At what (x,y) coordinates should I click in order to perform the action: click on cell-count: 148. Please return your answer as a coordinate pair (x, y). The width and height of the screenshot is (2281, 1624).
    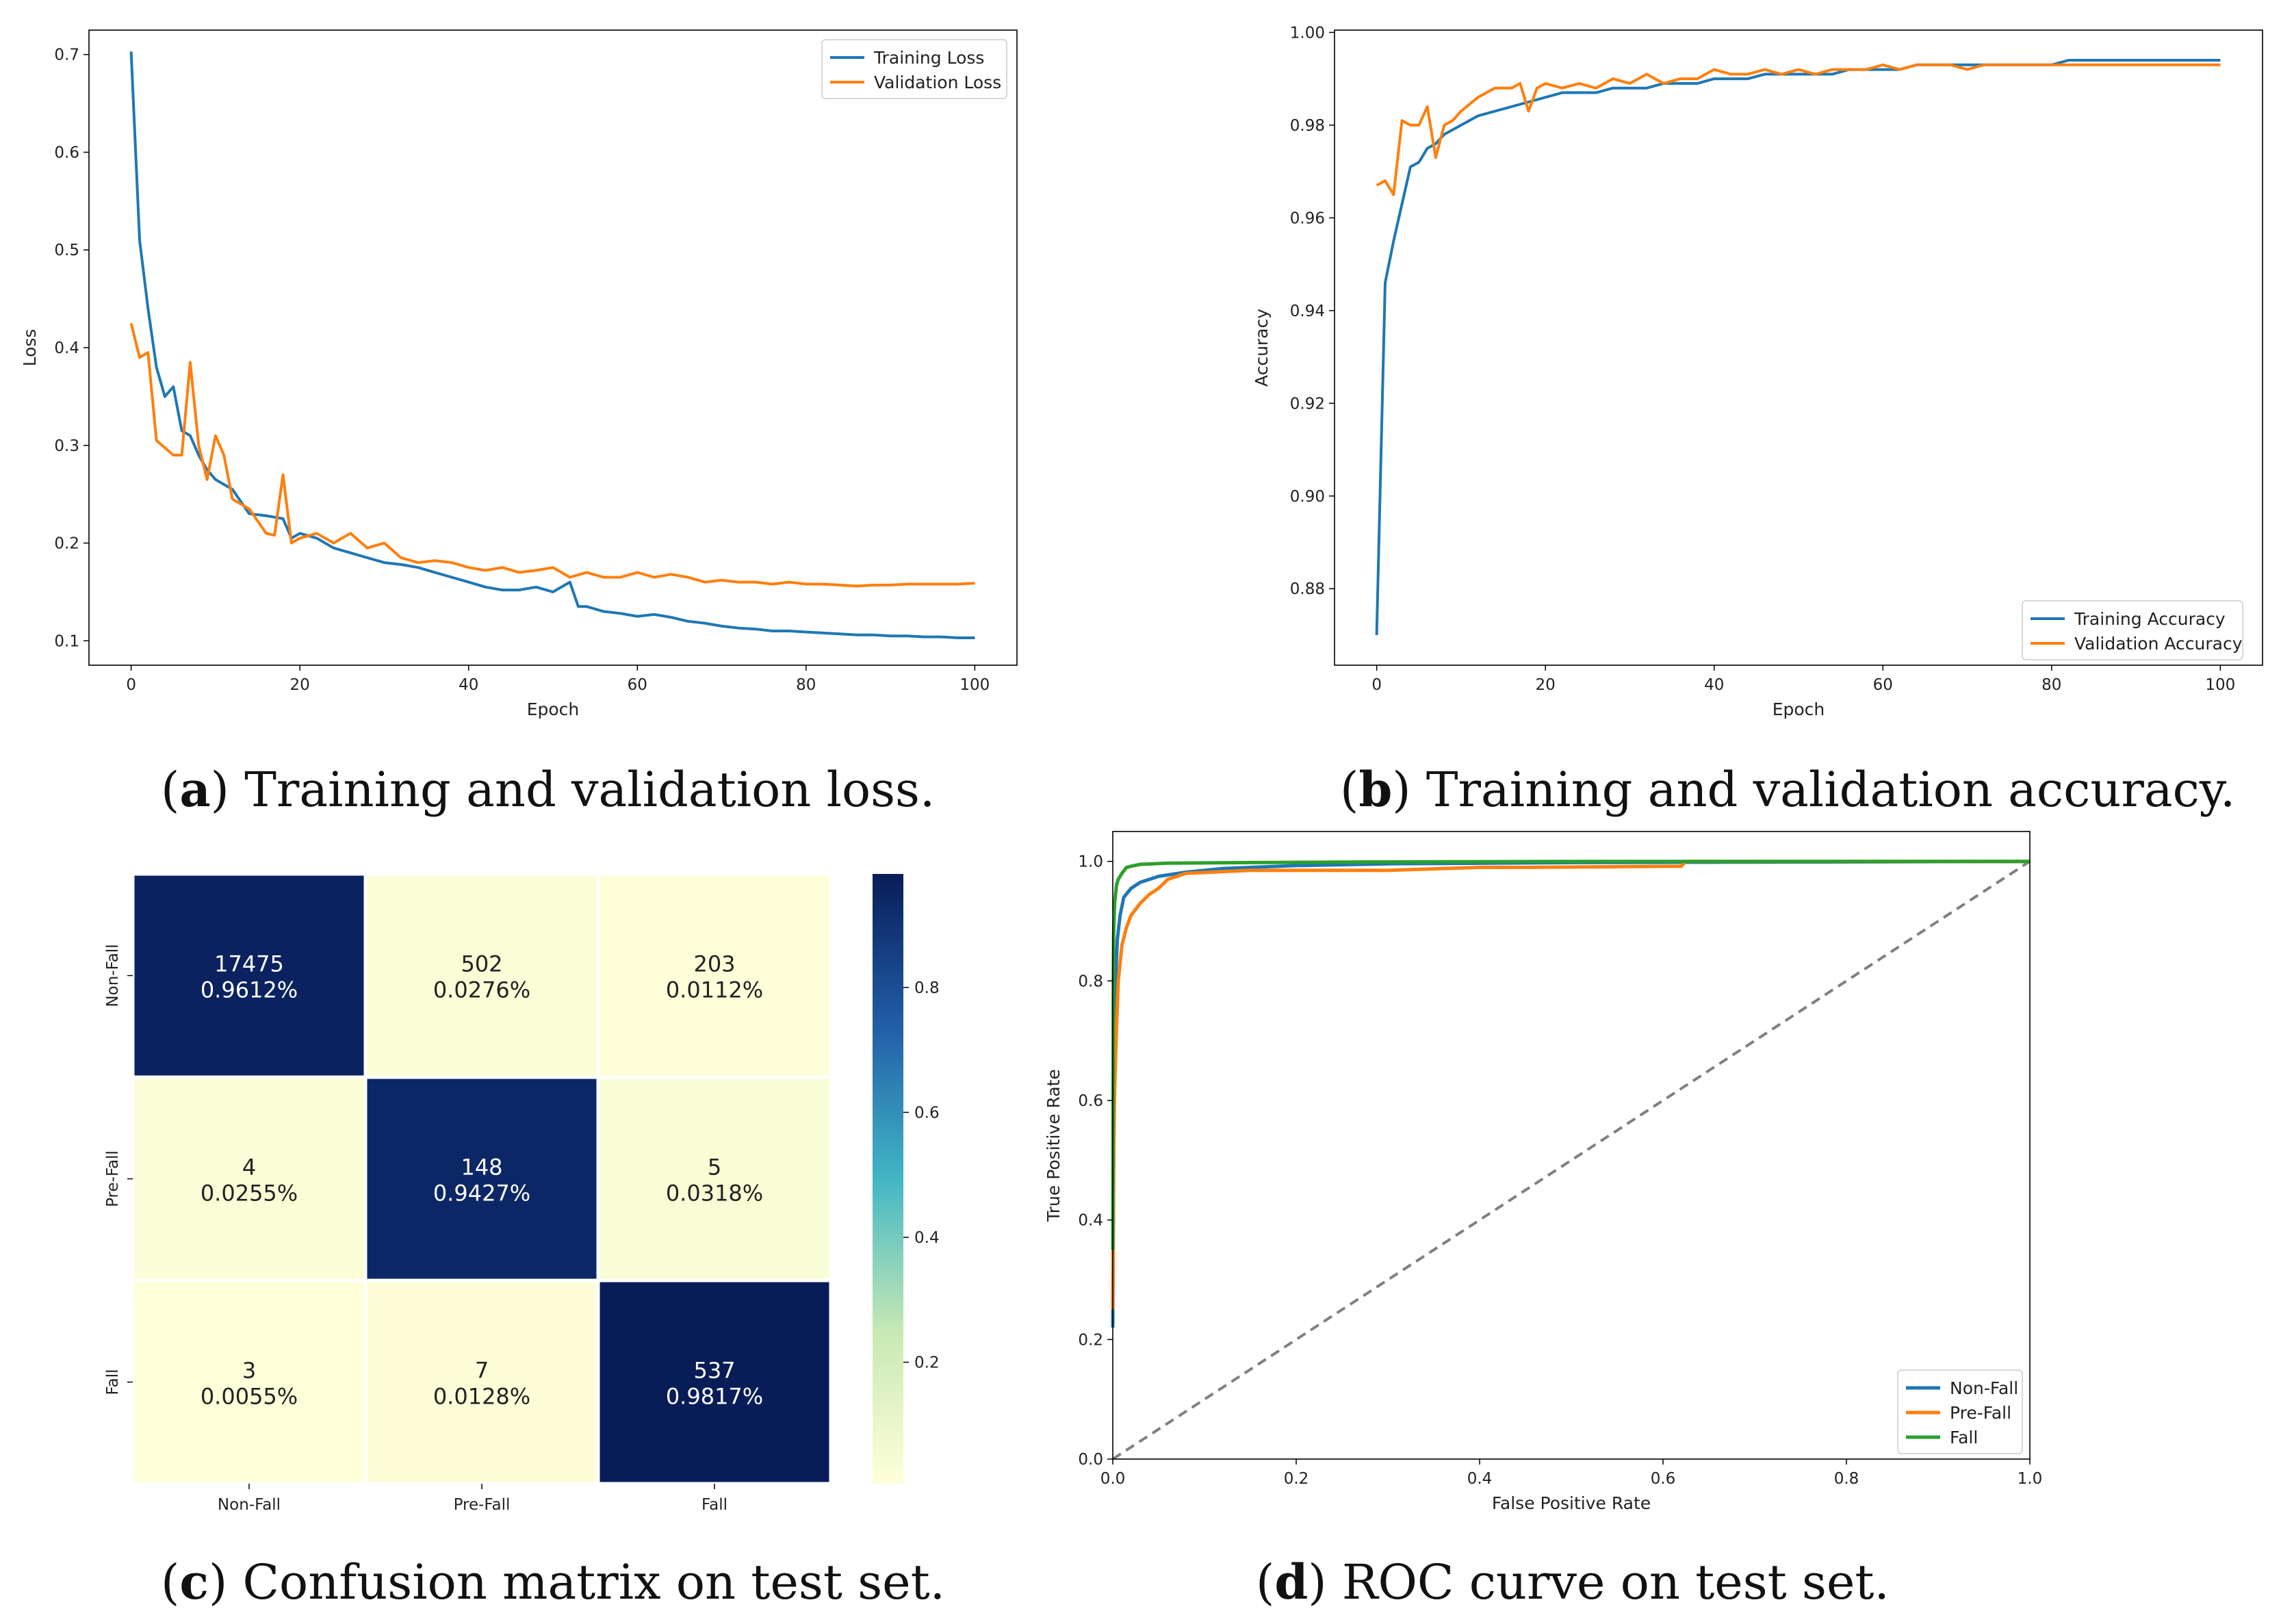
    Looking at the image, I should click on (481, 1168).